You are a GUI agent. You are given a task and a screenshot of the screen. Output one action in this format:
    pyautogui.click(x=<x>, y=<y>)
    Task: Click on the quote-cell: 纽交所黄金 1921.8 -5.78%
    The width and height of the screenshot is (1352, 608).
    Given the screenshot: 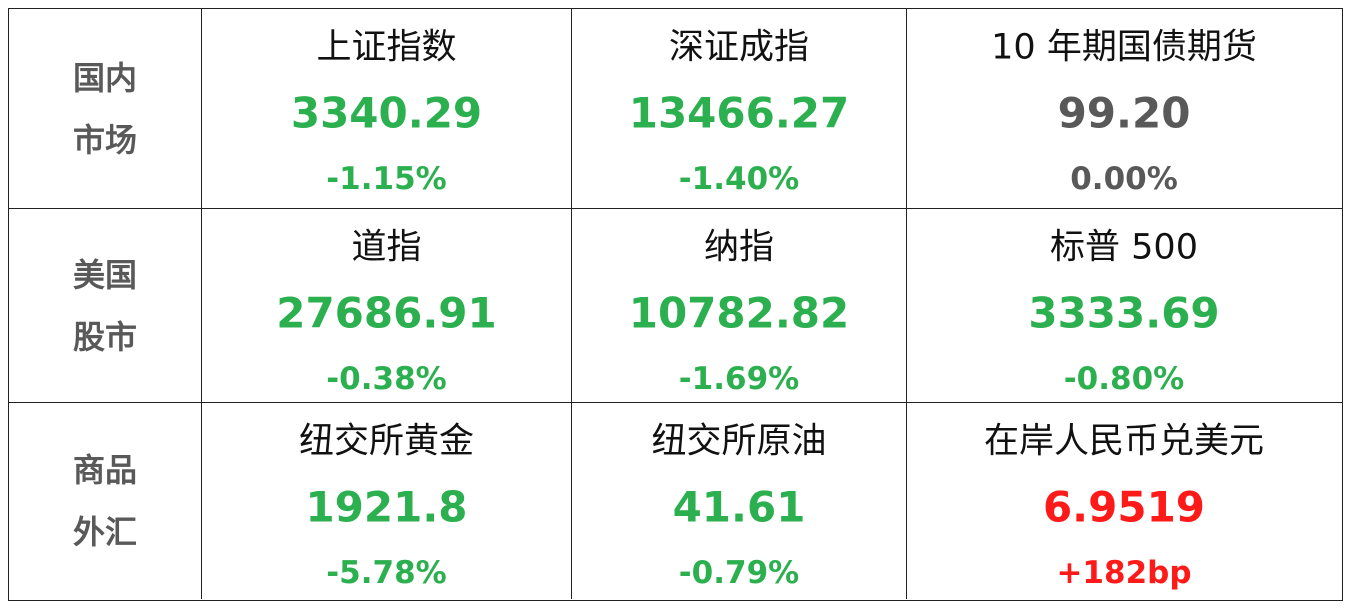 What is the action you would take?
    pyautogui.click(x=386, y=501)
    